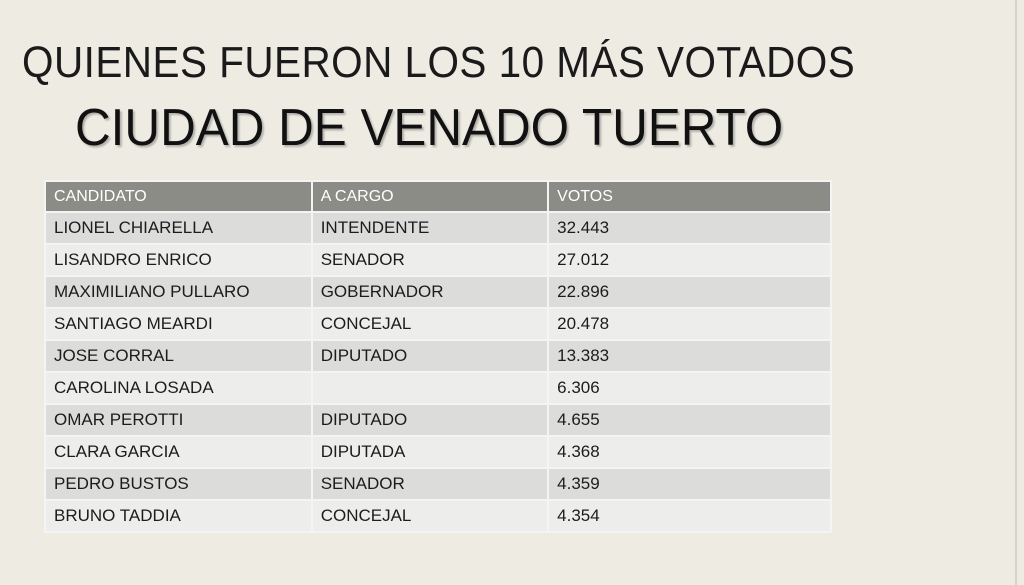  What do you see at coordinates (429, 128) in the screenshot?
I see `slide-subtitle: CIUDAD DE VENADO TUERTO` at bounding box center [429, 128].